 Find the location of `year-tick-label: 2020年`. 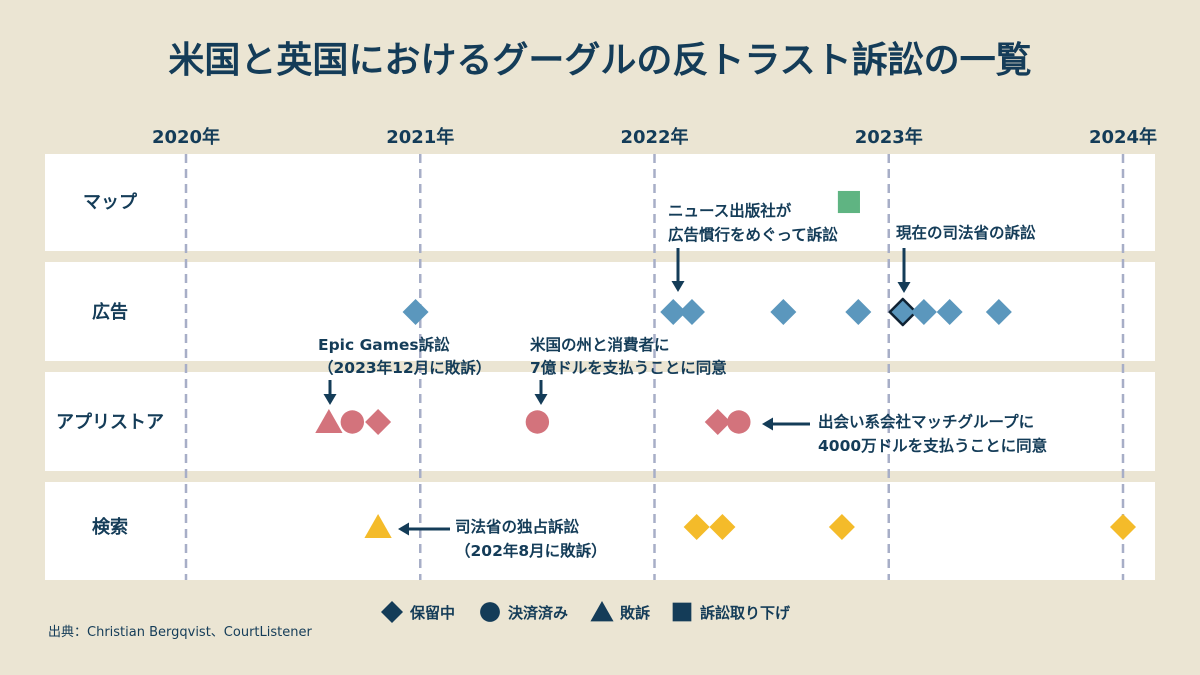

year-tick-label: 2020年 is located at coordinates (186, 137).